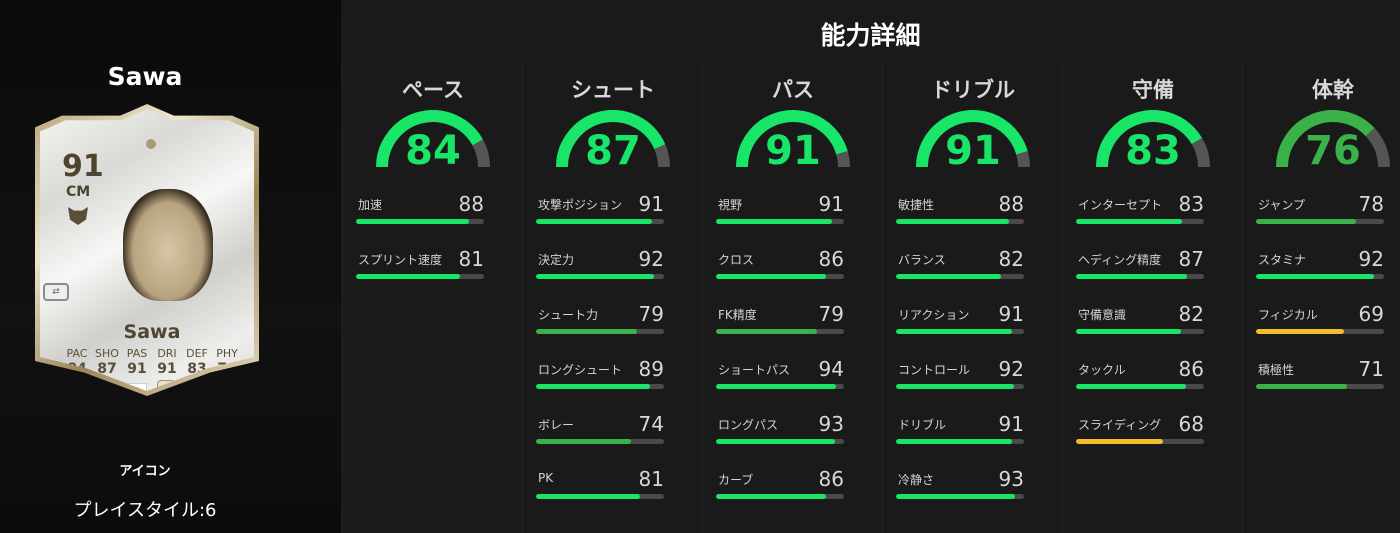  What do you see at coordinates (556, 260) in the screenshot?
I see `stat-label: 決定力` at bounding box center [556, 260].